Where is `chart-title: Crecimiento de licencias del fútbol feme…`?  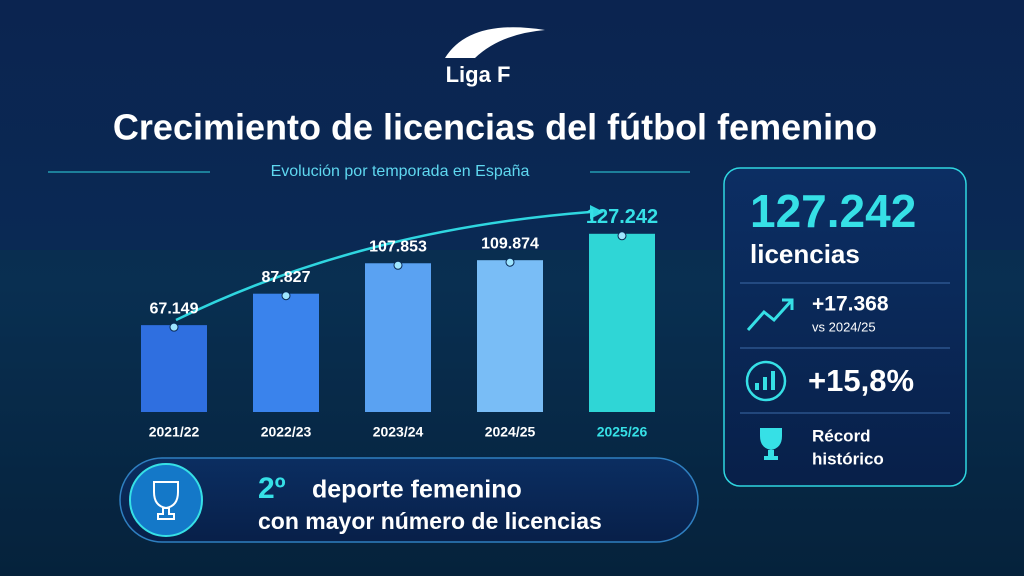 chart-title: Crecimiento de licencias del fútbol feme… is located at coordinates (495, 127).